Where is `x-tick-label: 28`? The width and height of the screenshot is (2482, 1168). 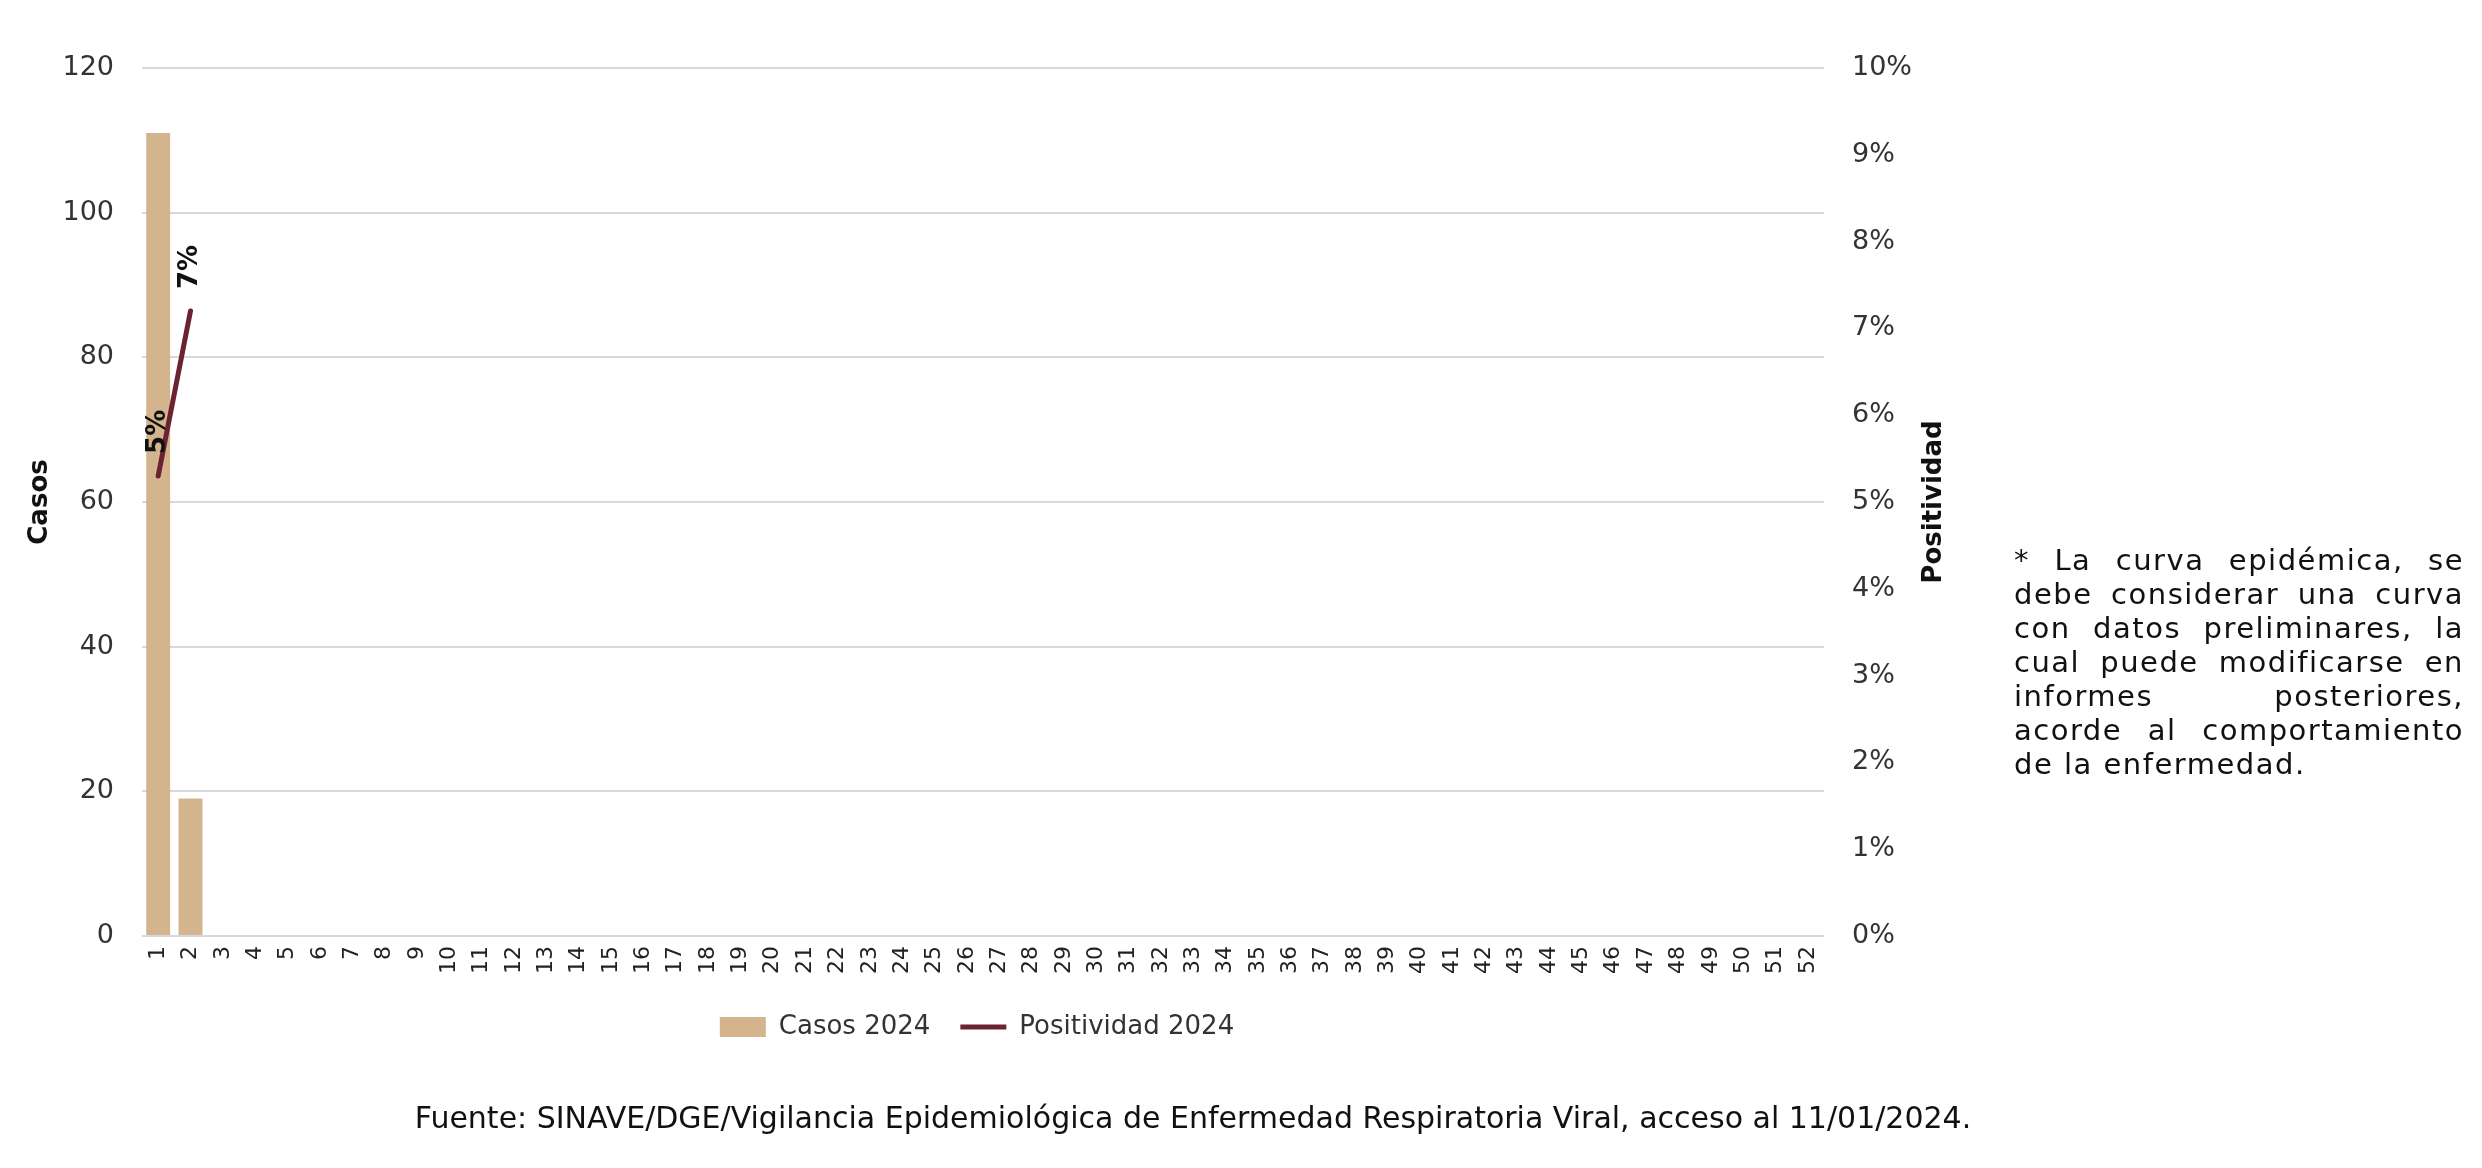
x-tick-label: 28 is located at coordinates (1030, 960).